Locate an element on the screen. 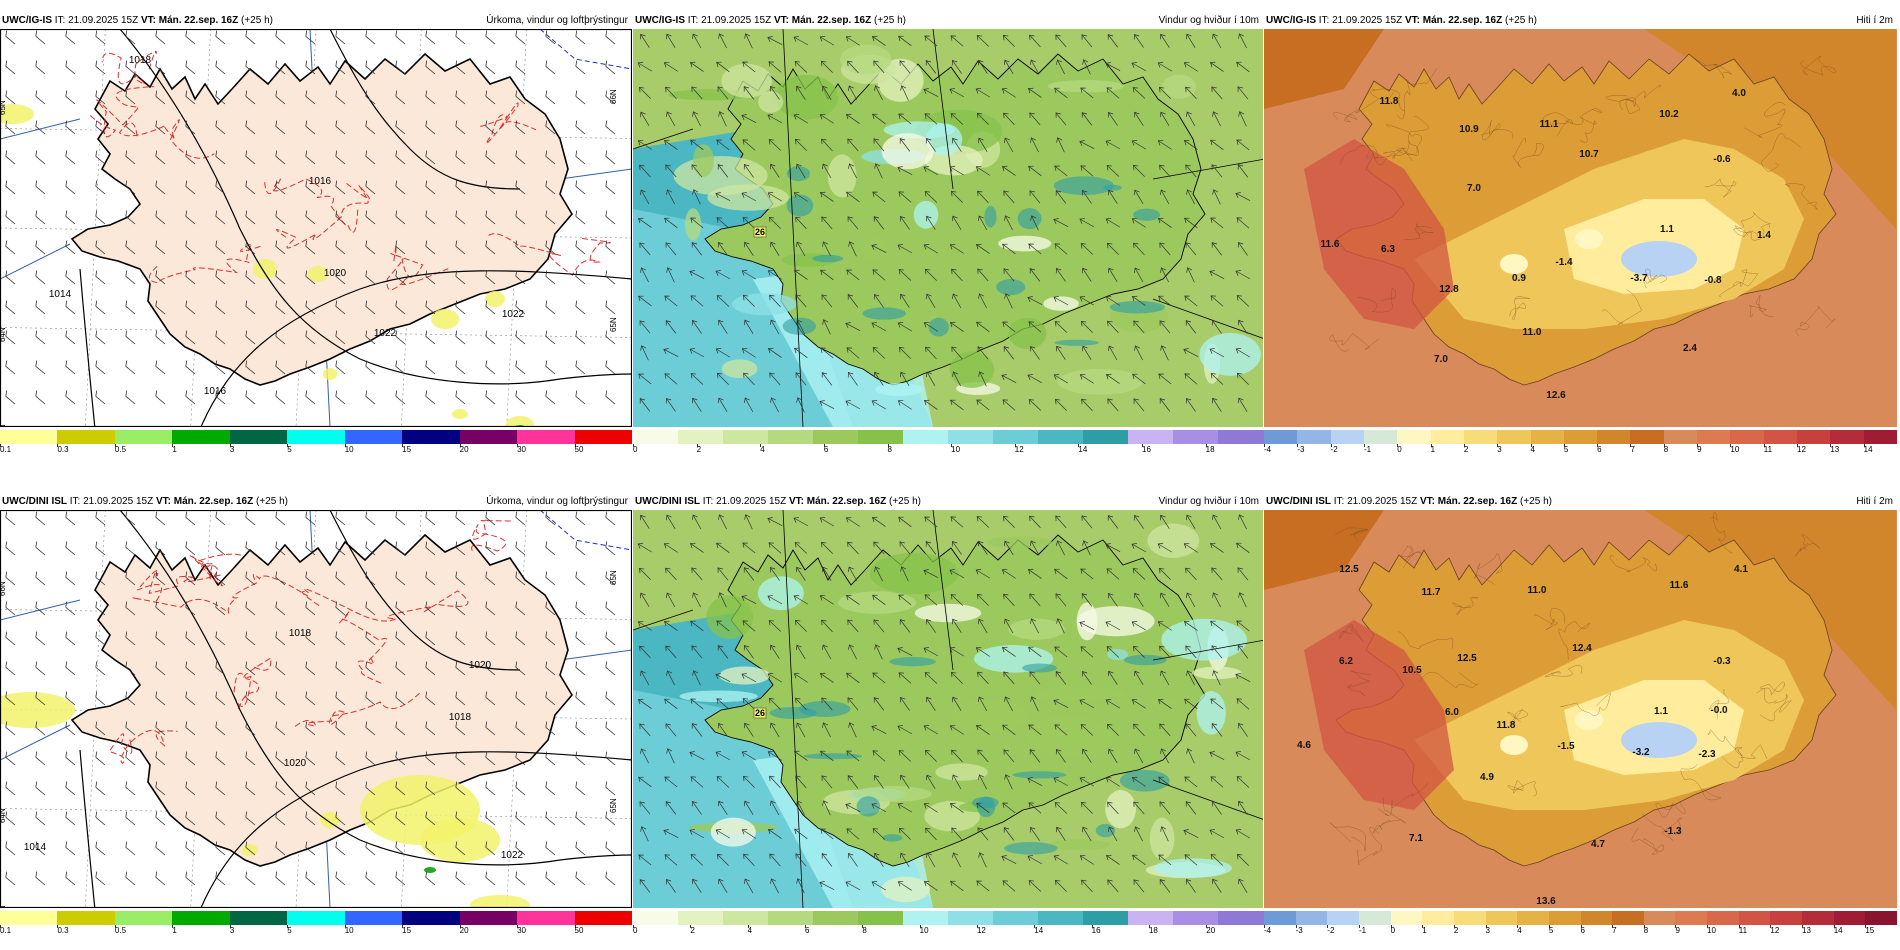 This screenshot has height=950, width=1900. colorbar-tick-label: 12 is located at coordinates (1801, 449).